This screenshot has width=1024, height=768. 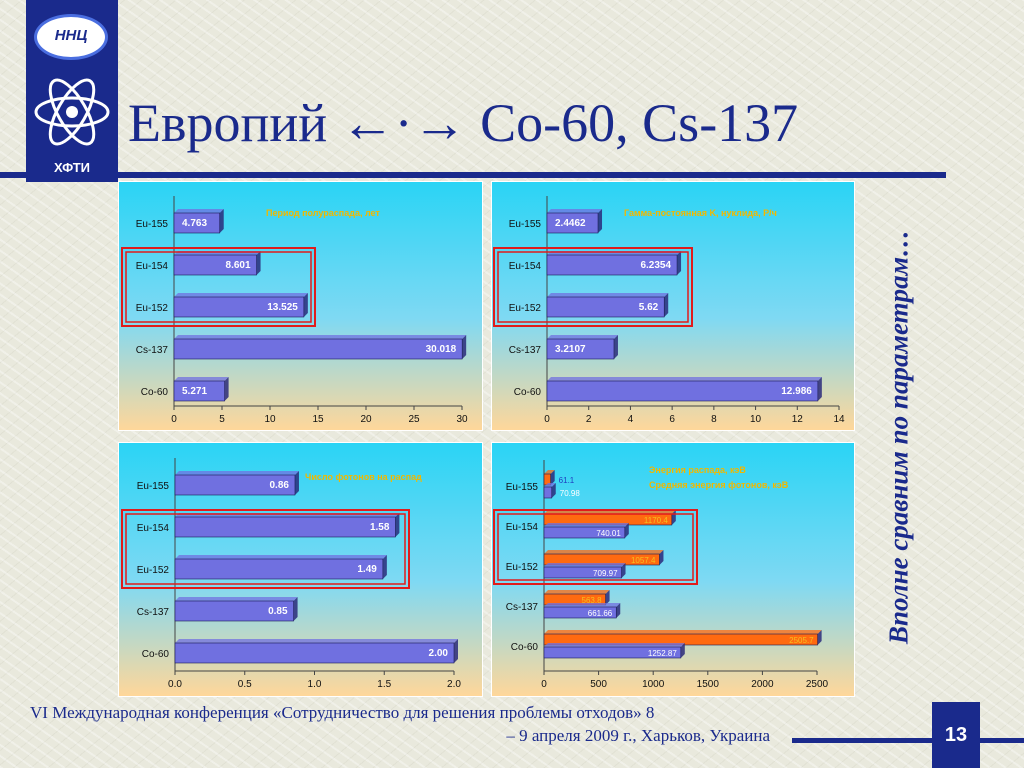 What do you see at coordinates (570, 493) in the screenshot?
I see `data-label: 70.98` at bounding box center [570, 493].